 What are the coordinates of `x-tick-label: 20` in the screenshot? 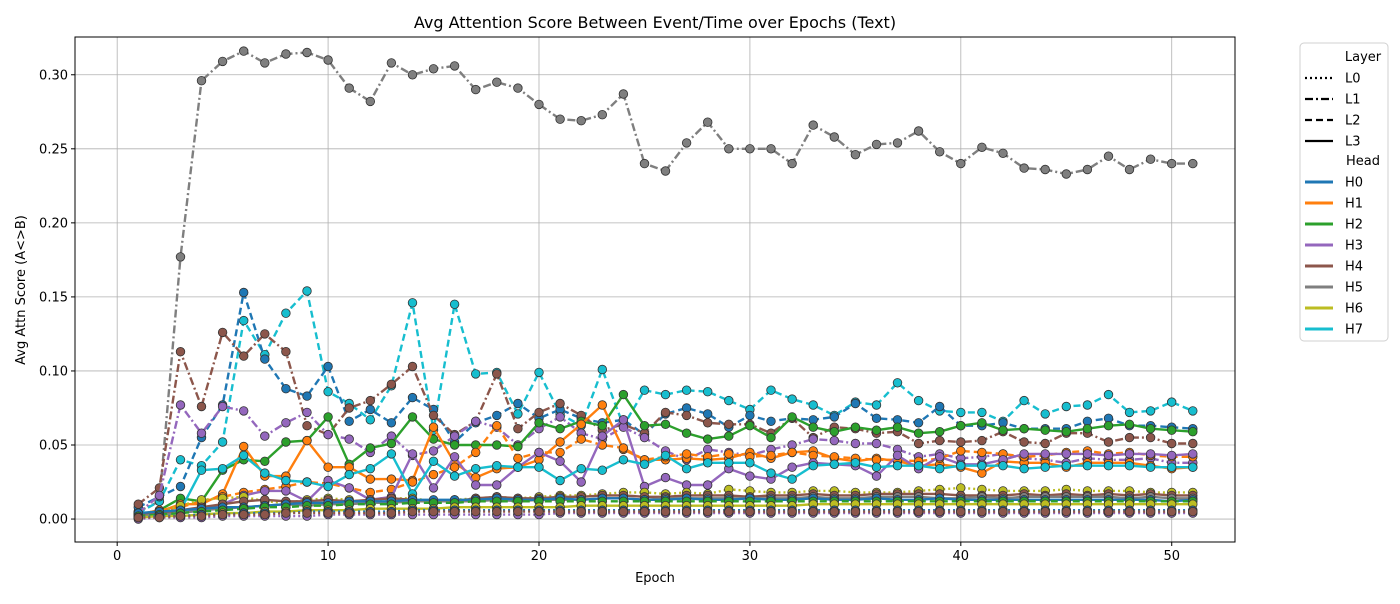 It's located at (539, 556).